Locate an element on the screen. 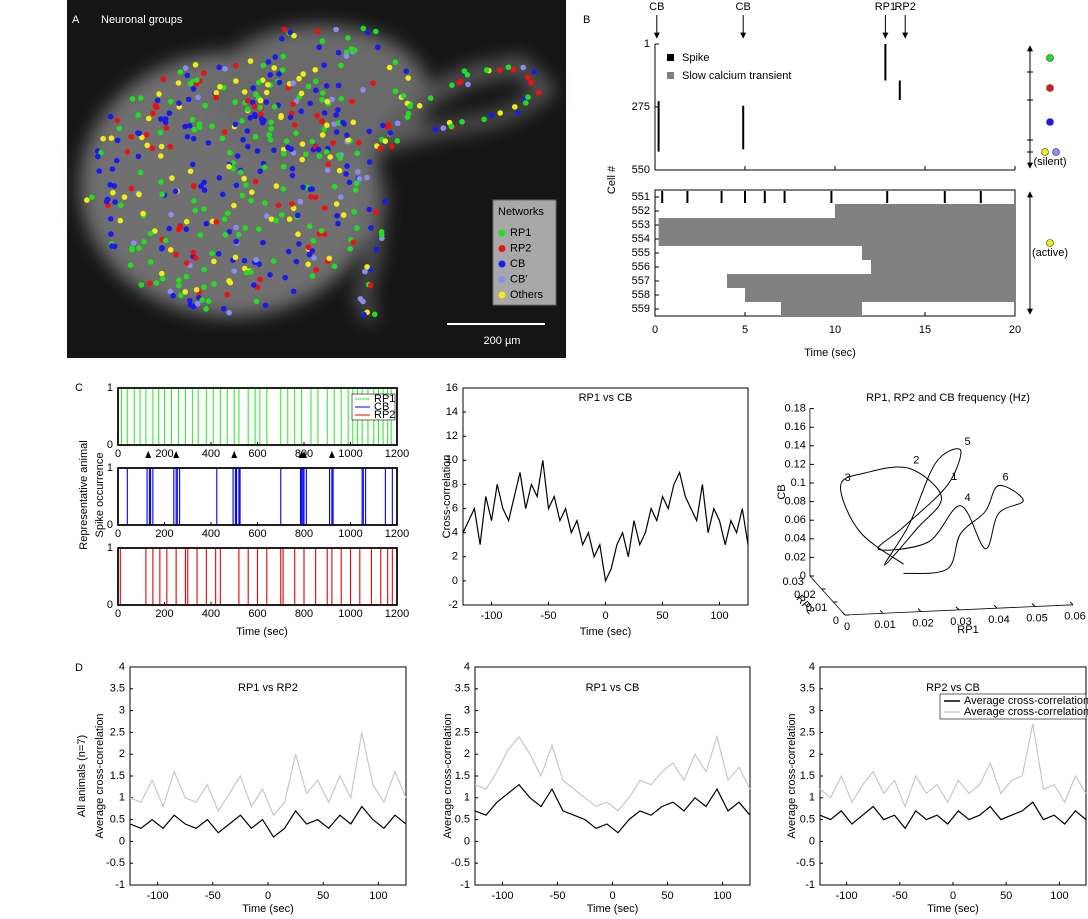 Image resolution: width=1088 pixels, height=919 pixels. y-tick-label: -1 is located at coordinates (465, 885).